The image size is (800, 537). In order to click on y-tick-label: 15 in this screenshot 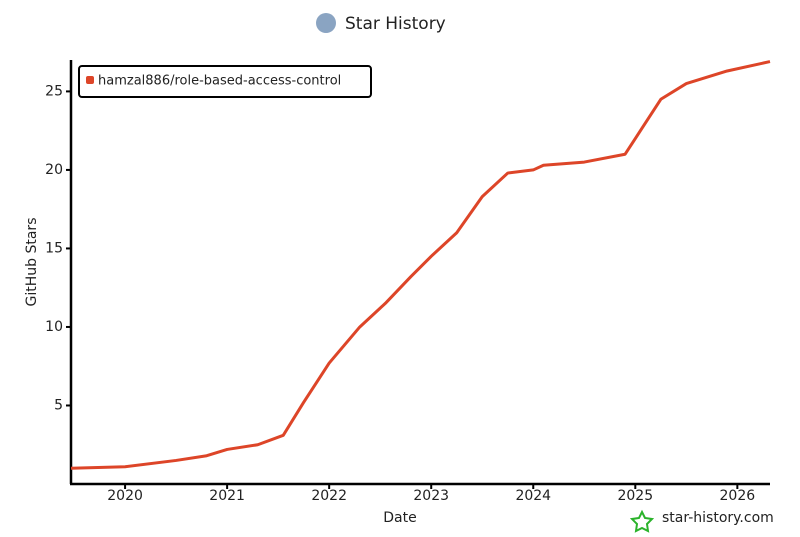, I will do `click(54, 248)`.